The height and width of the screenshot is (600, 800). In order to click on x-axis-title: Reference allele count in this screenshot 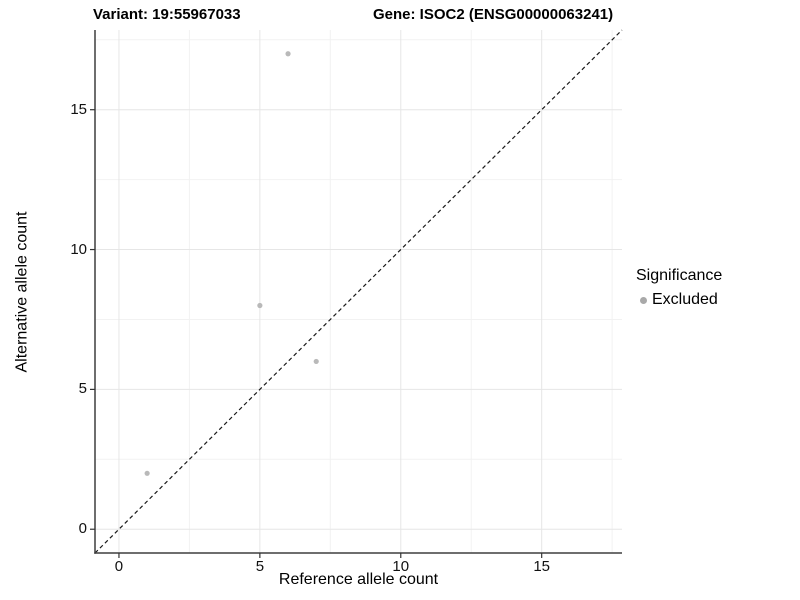, I will do `click(358, 579)`.